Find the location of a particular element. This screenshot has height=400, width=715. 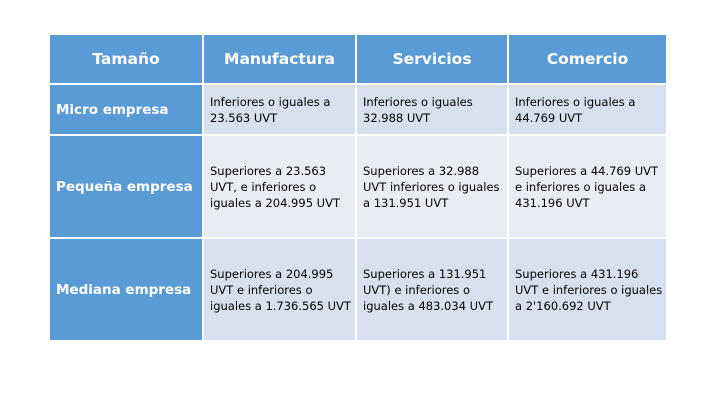

row-label-pequena-empresa: Pequeña empresa is located at coordinates (126, 186).